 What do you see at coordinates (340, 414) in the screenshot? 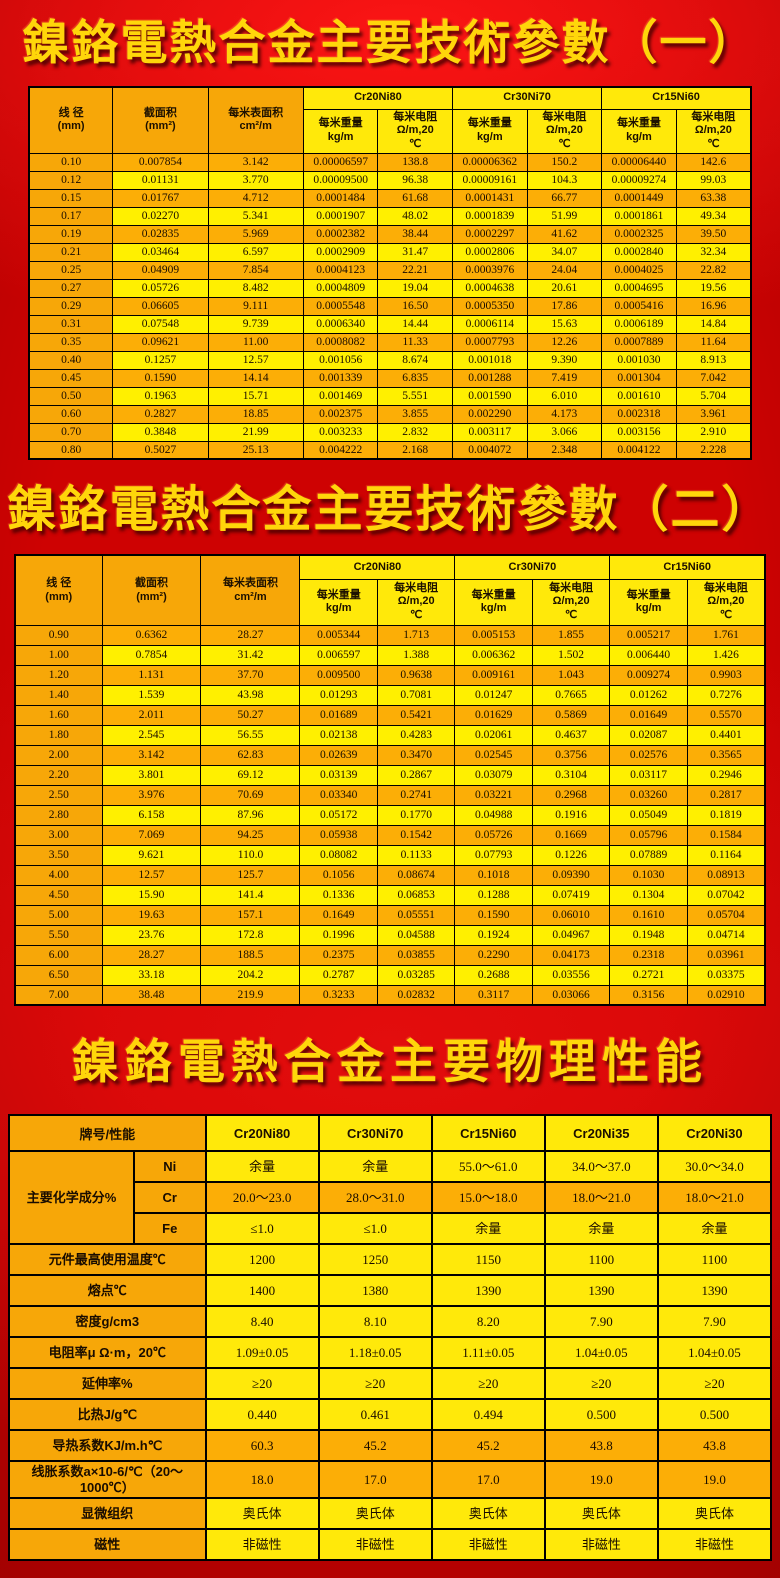
I see `value-cell: 0.002375` at bounding box center [340, 414].